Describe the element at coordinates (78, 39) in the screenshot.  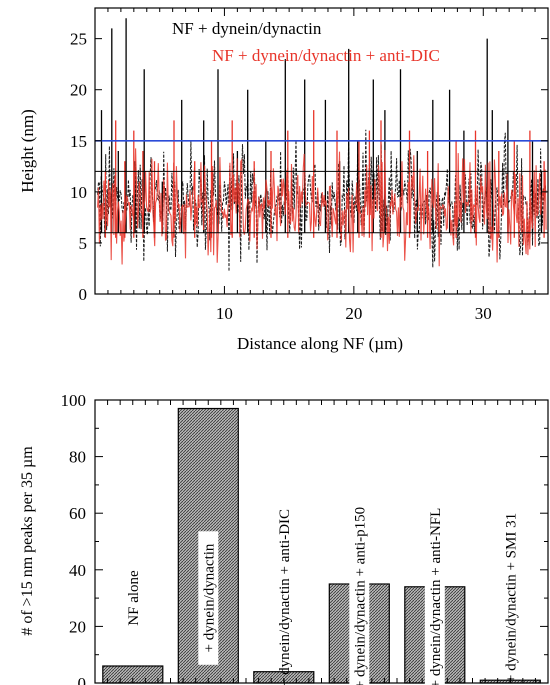
I see `y-tick-label: 25` at that location.